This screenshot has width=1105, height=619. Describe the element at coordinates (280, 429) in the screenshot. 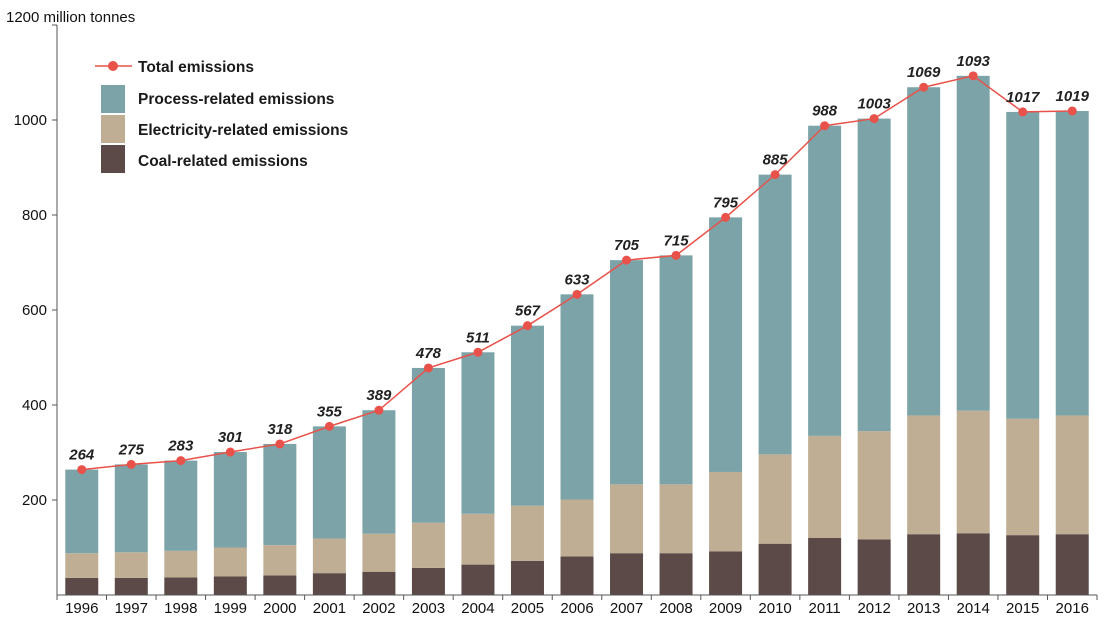

I see `total-data-label: 318` at that location.